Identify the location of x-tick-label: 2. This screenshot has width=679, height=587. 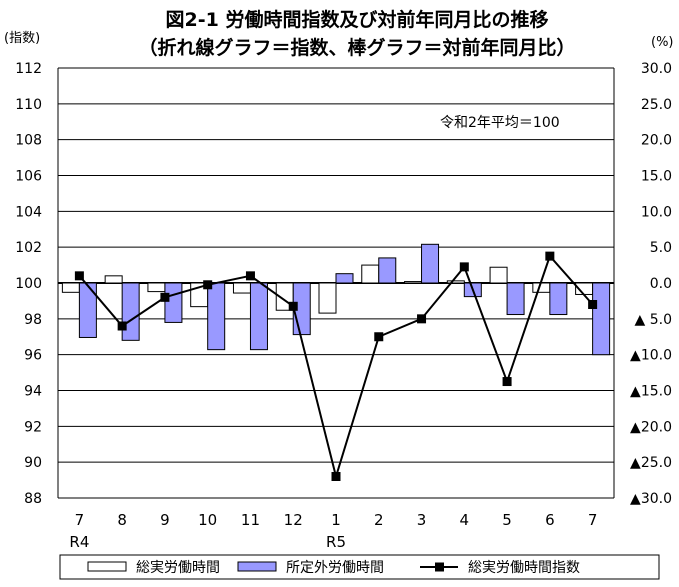
(379, 520).